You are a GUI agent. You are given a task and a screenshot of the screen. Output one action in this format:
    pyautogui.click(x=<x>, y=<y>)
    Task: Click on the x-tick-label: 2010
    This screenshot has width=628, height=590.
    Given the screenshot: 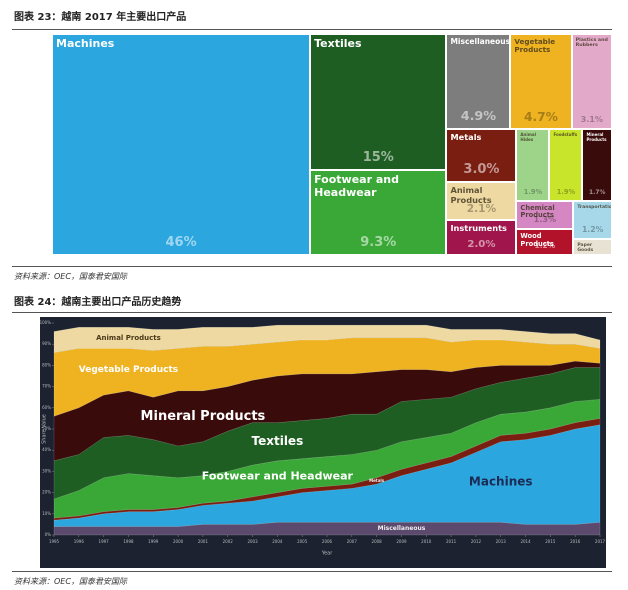 What is the action you would take?
    pyautogui.click(x=426, y=541)
    